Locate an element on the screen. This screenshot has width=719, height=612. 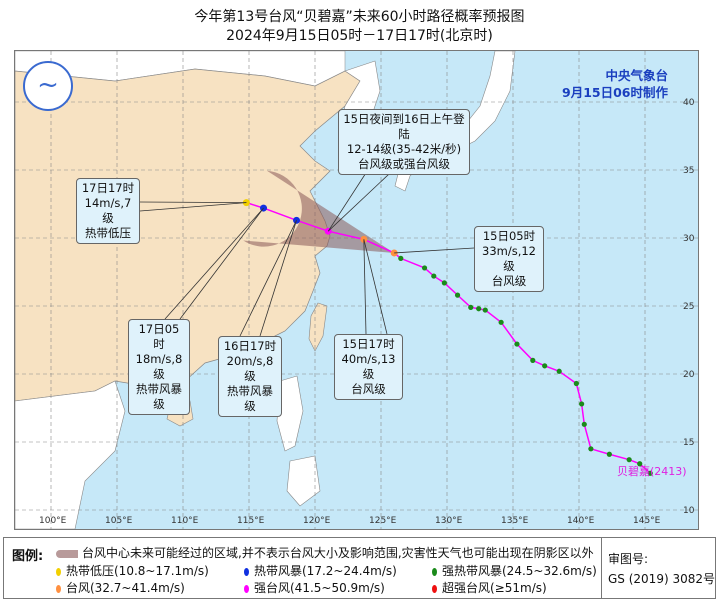
callout-line: 15日05时 is located at coordinates (509, 236).